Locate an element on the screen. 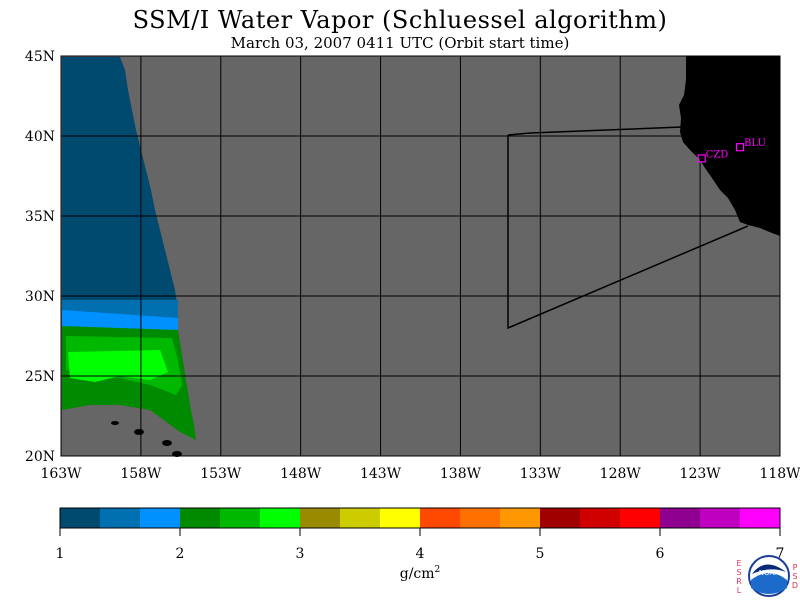 The height and width of the screenshot is (600, 800). lon-tick-label: 158W is located at coordinates (141, 474).